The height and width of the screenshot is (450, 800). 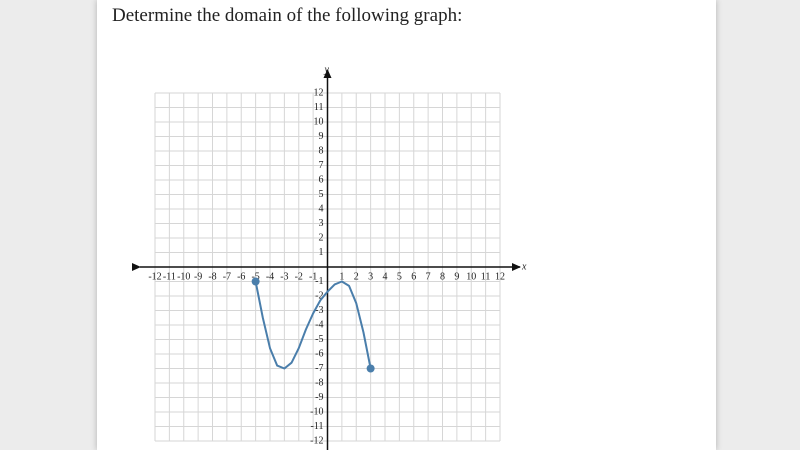 I want to click on y-tick-label: -11, so click(x=317, y=426).